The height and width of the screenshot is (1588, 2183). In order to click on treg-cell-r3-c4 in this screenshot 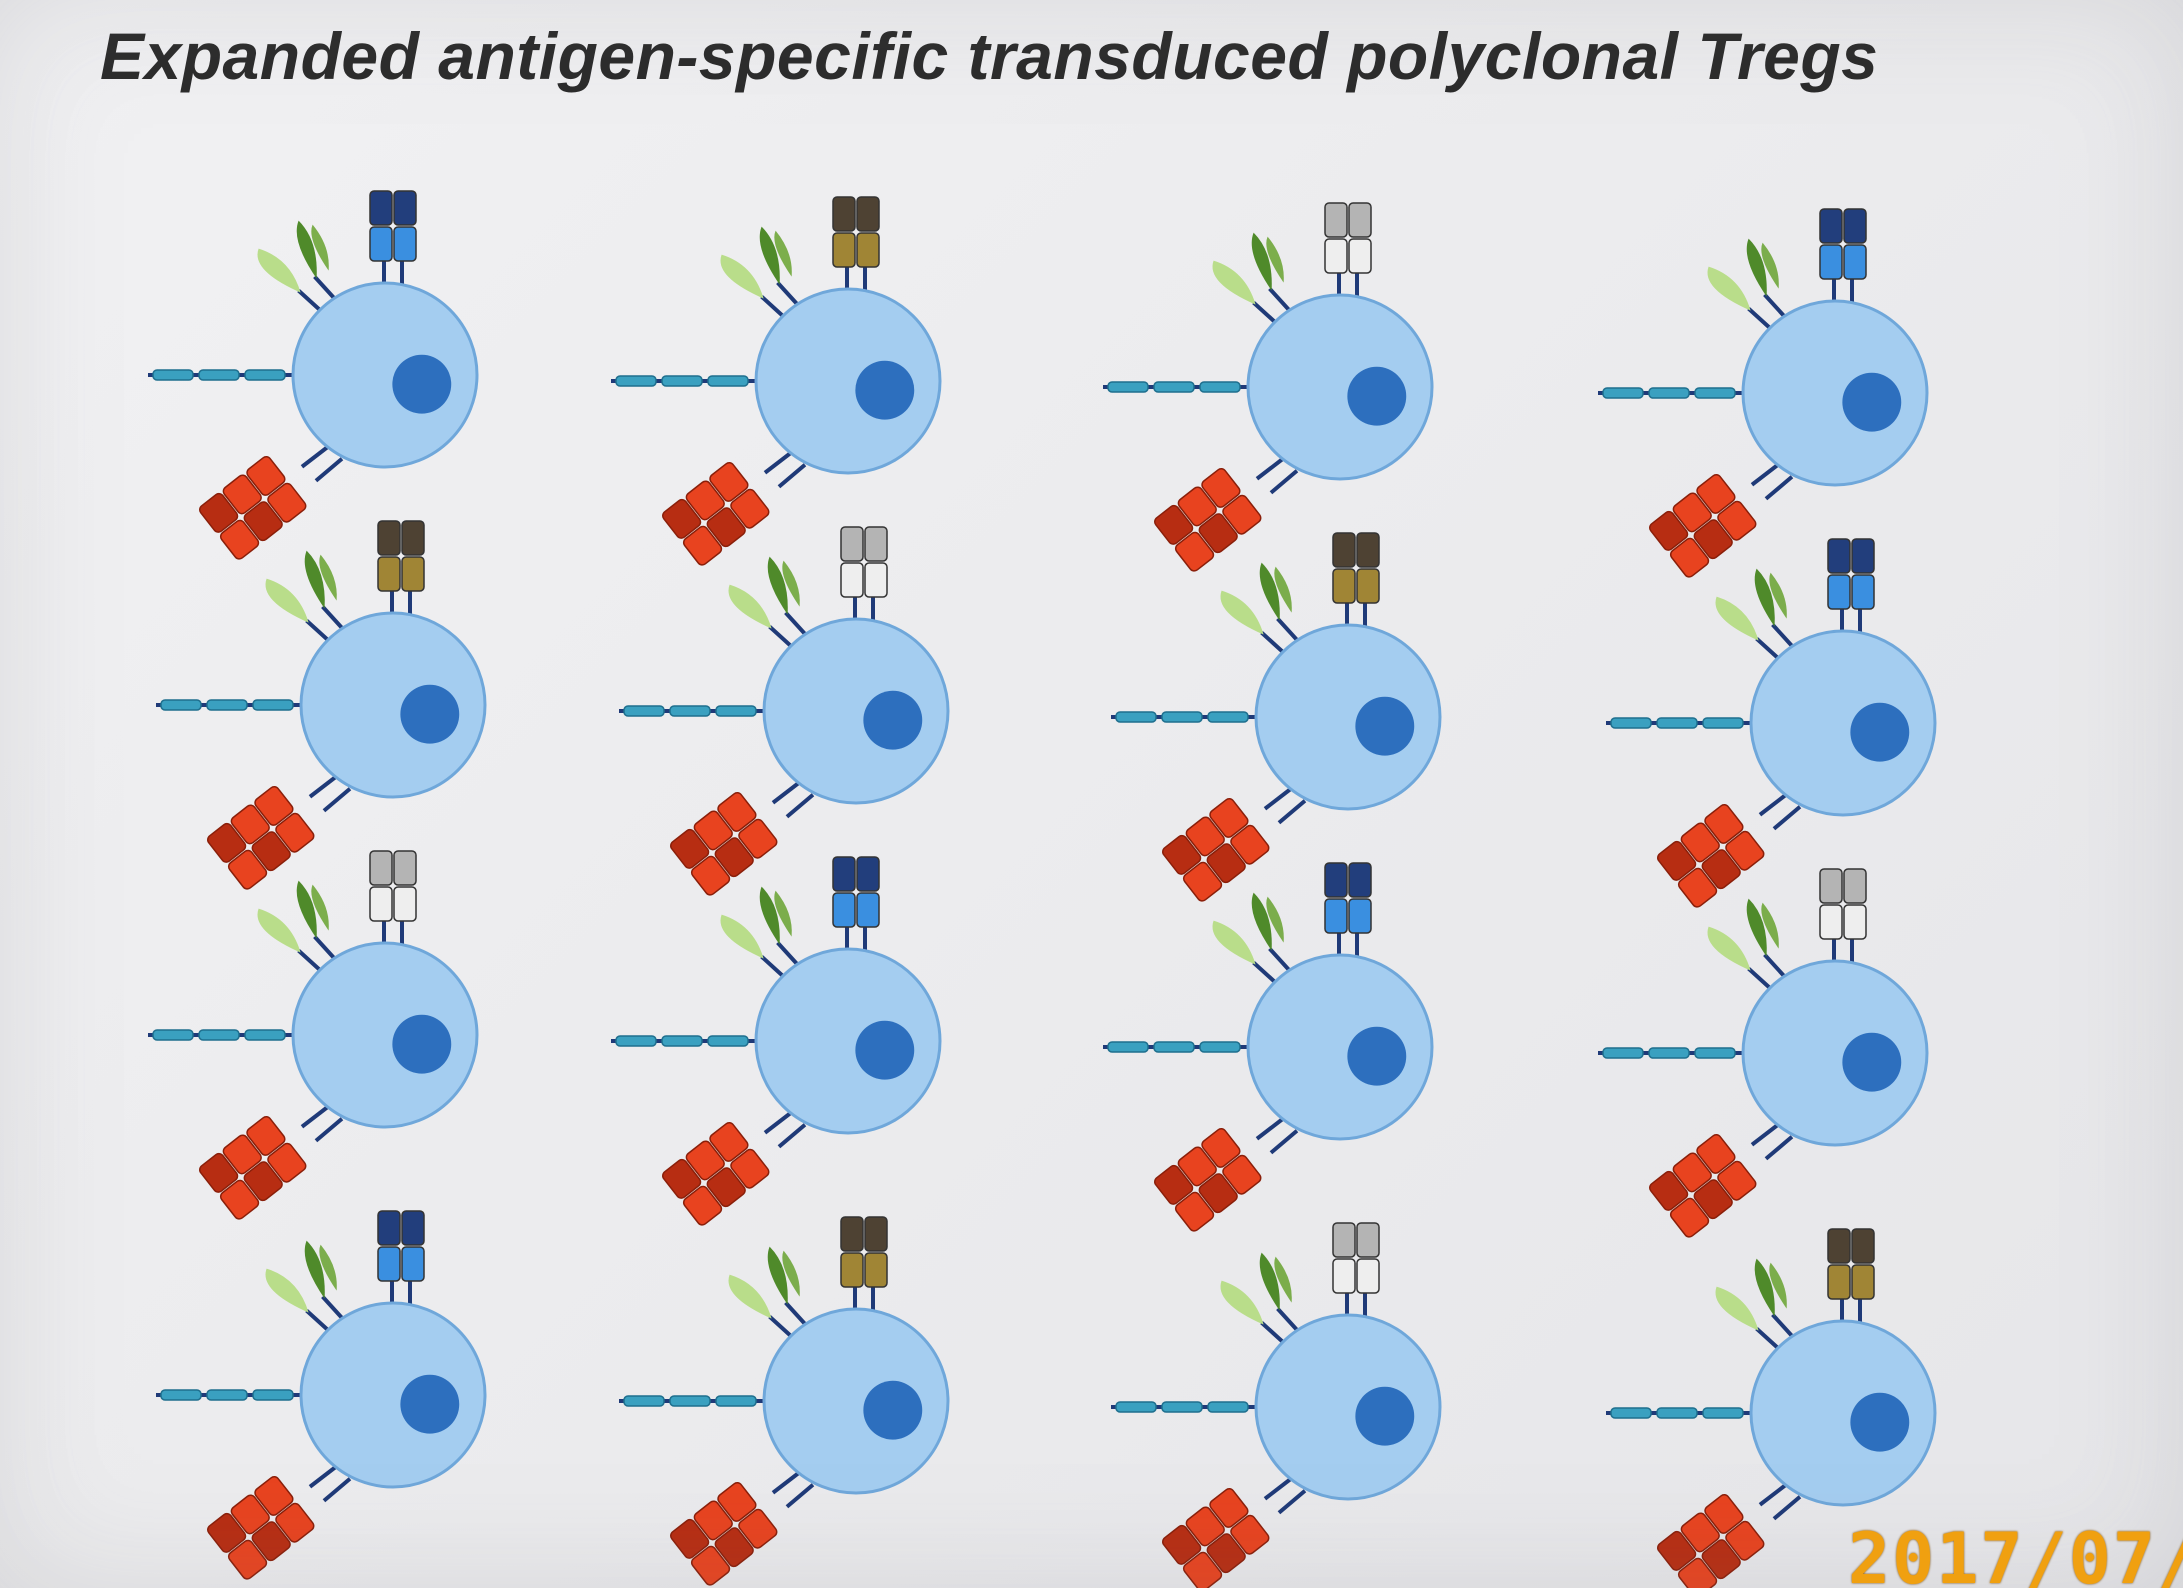, I will do `click(1763, 1053)`.